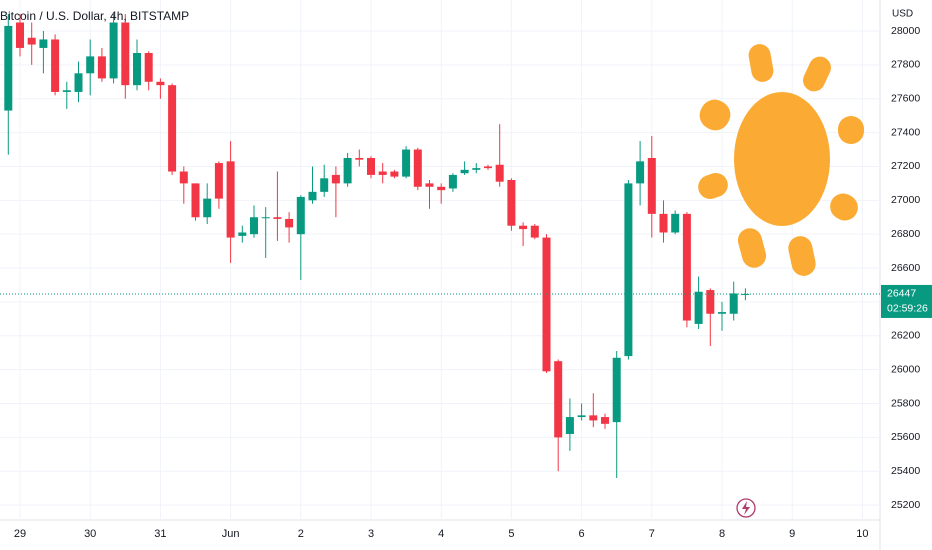 Image resolution: width=932 pixels, height=550 pixels. Describe the element at coordinates (906, 301) in the screenshot. I see `last-price-box` at that location.